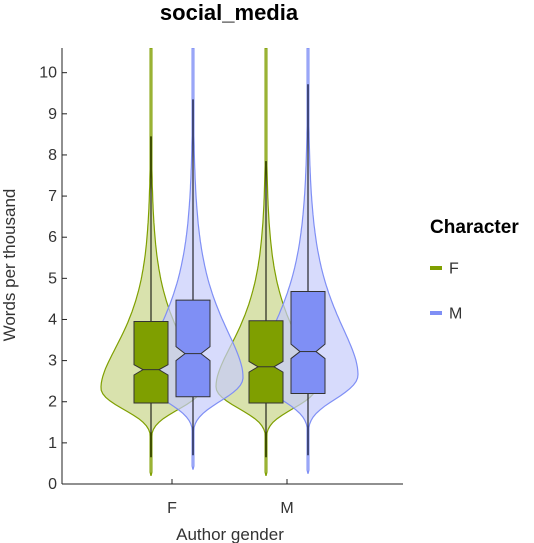  What do you see at coordinates (151, 362) in the screenshot?
I see `box-F-F` at bounding box center [151, 362].